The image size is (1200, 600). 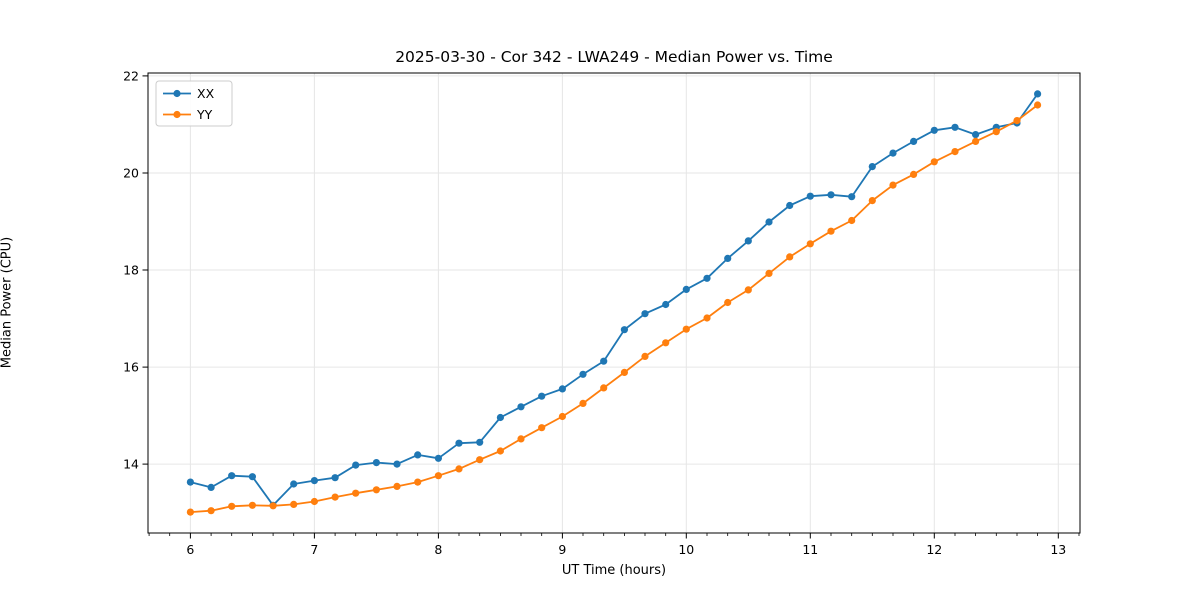 What do you see at coordinates (194, 103) in the screenshot?
I see `legend-box` at bounding box center [194, 103].